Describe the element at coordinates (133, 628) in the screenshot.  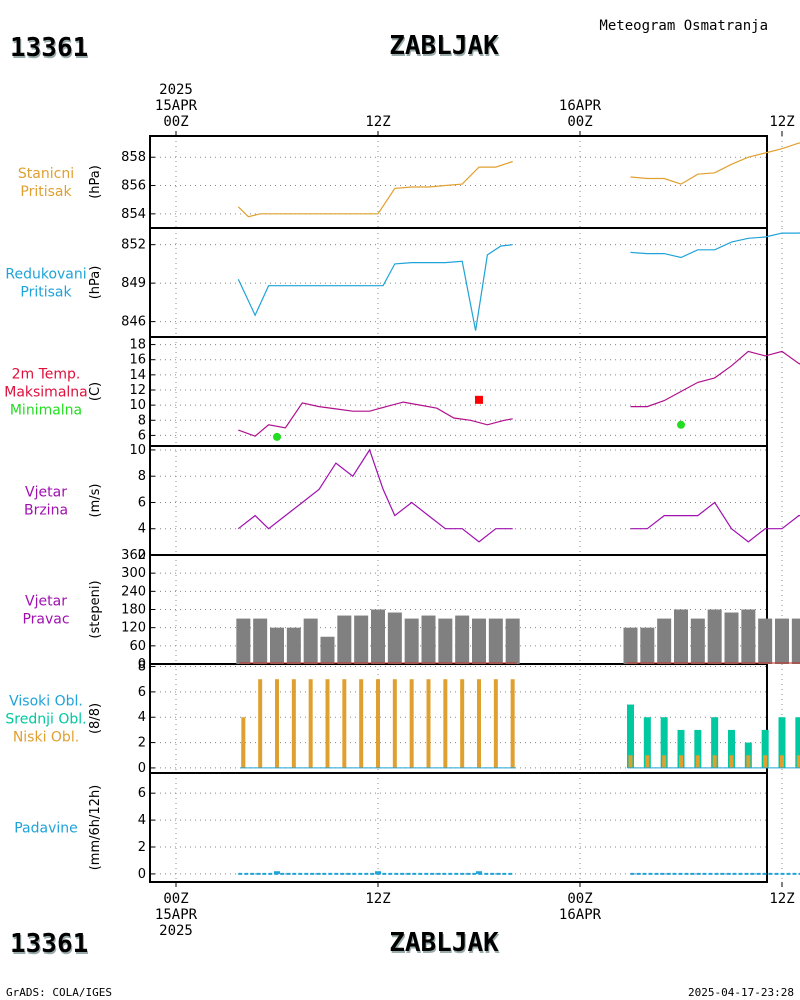
I see `y-tick-label: 120` at that location.